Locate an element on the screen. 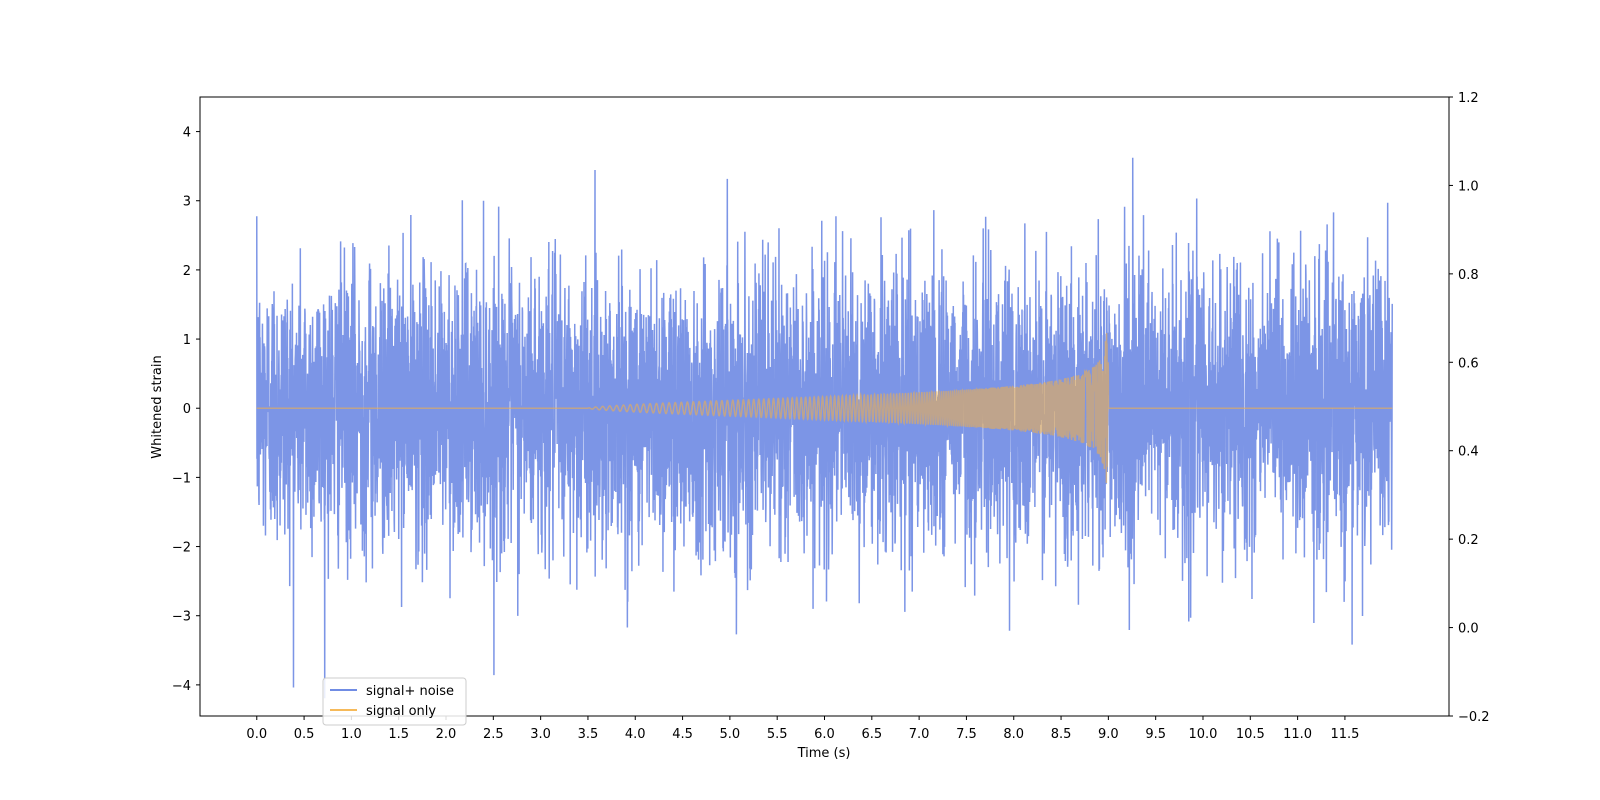 Image resolution: width=1600 pixels, height=800 pixels. x-tick-label: 11.0 is located at coordinates (1297, 734).